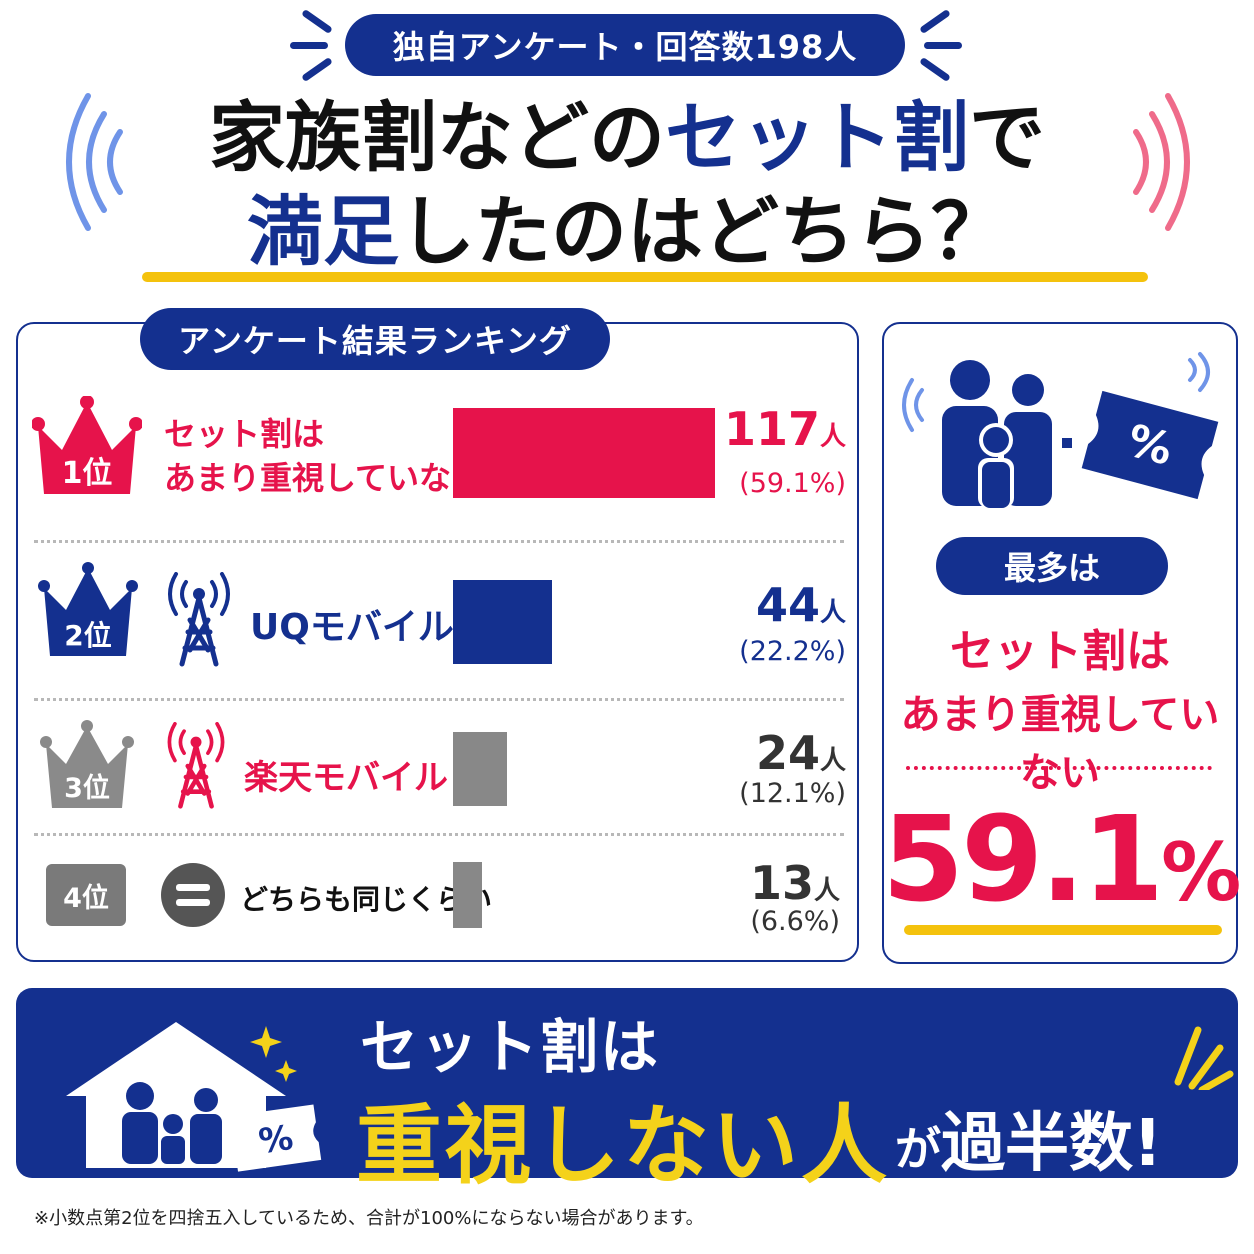 This screenshot has width=1254, height=1254. What do you see at coordinates (1052, 566) in the screenshot?
I see `most-label: 最多は` at bounding box center [1052, 566].